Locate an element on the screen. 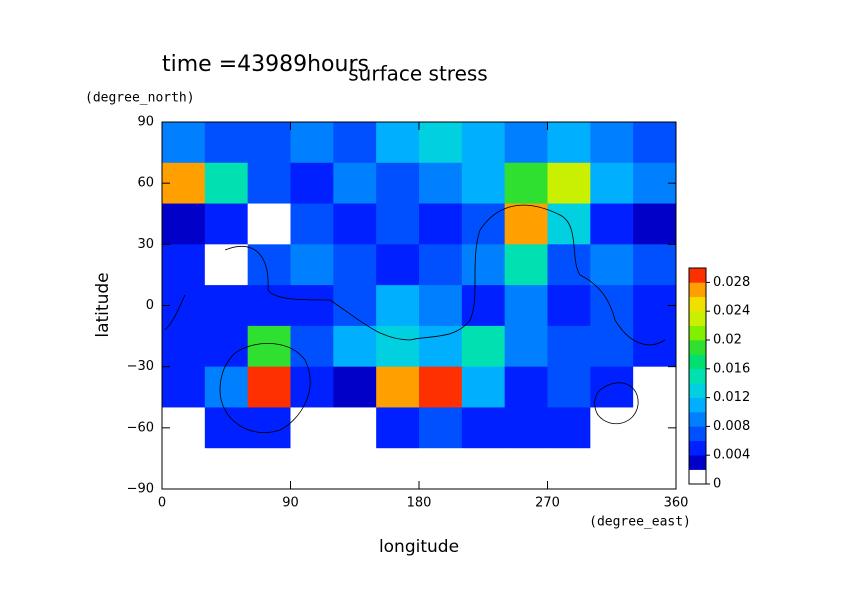 The height and width of the screenshot is (595, 842). colorbar-tick-label: 0.008 is located at coordinates (731, 426).